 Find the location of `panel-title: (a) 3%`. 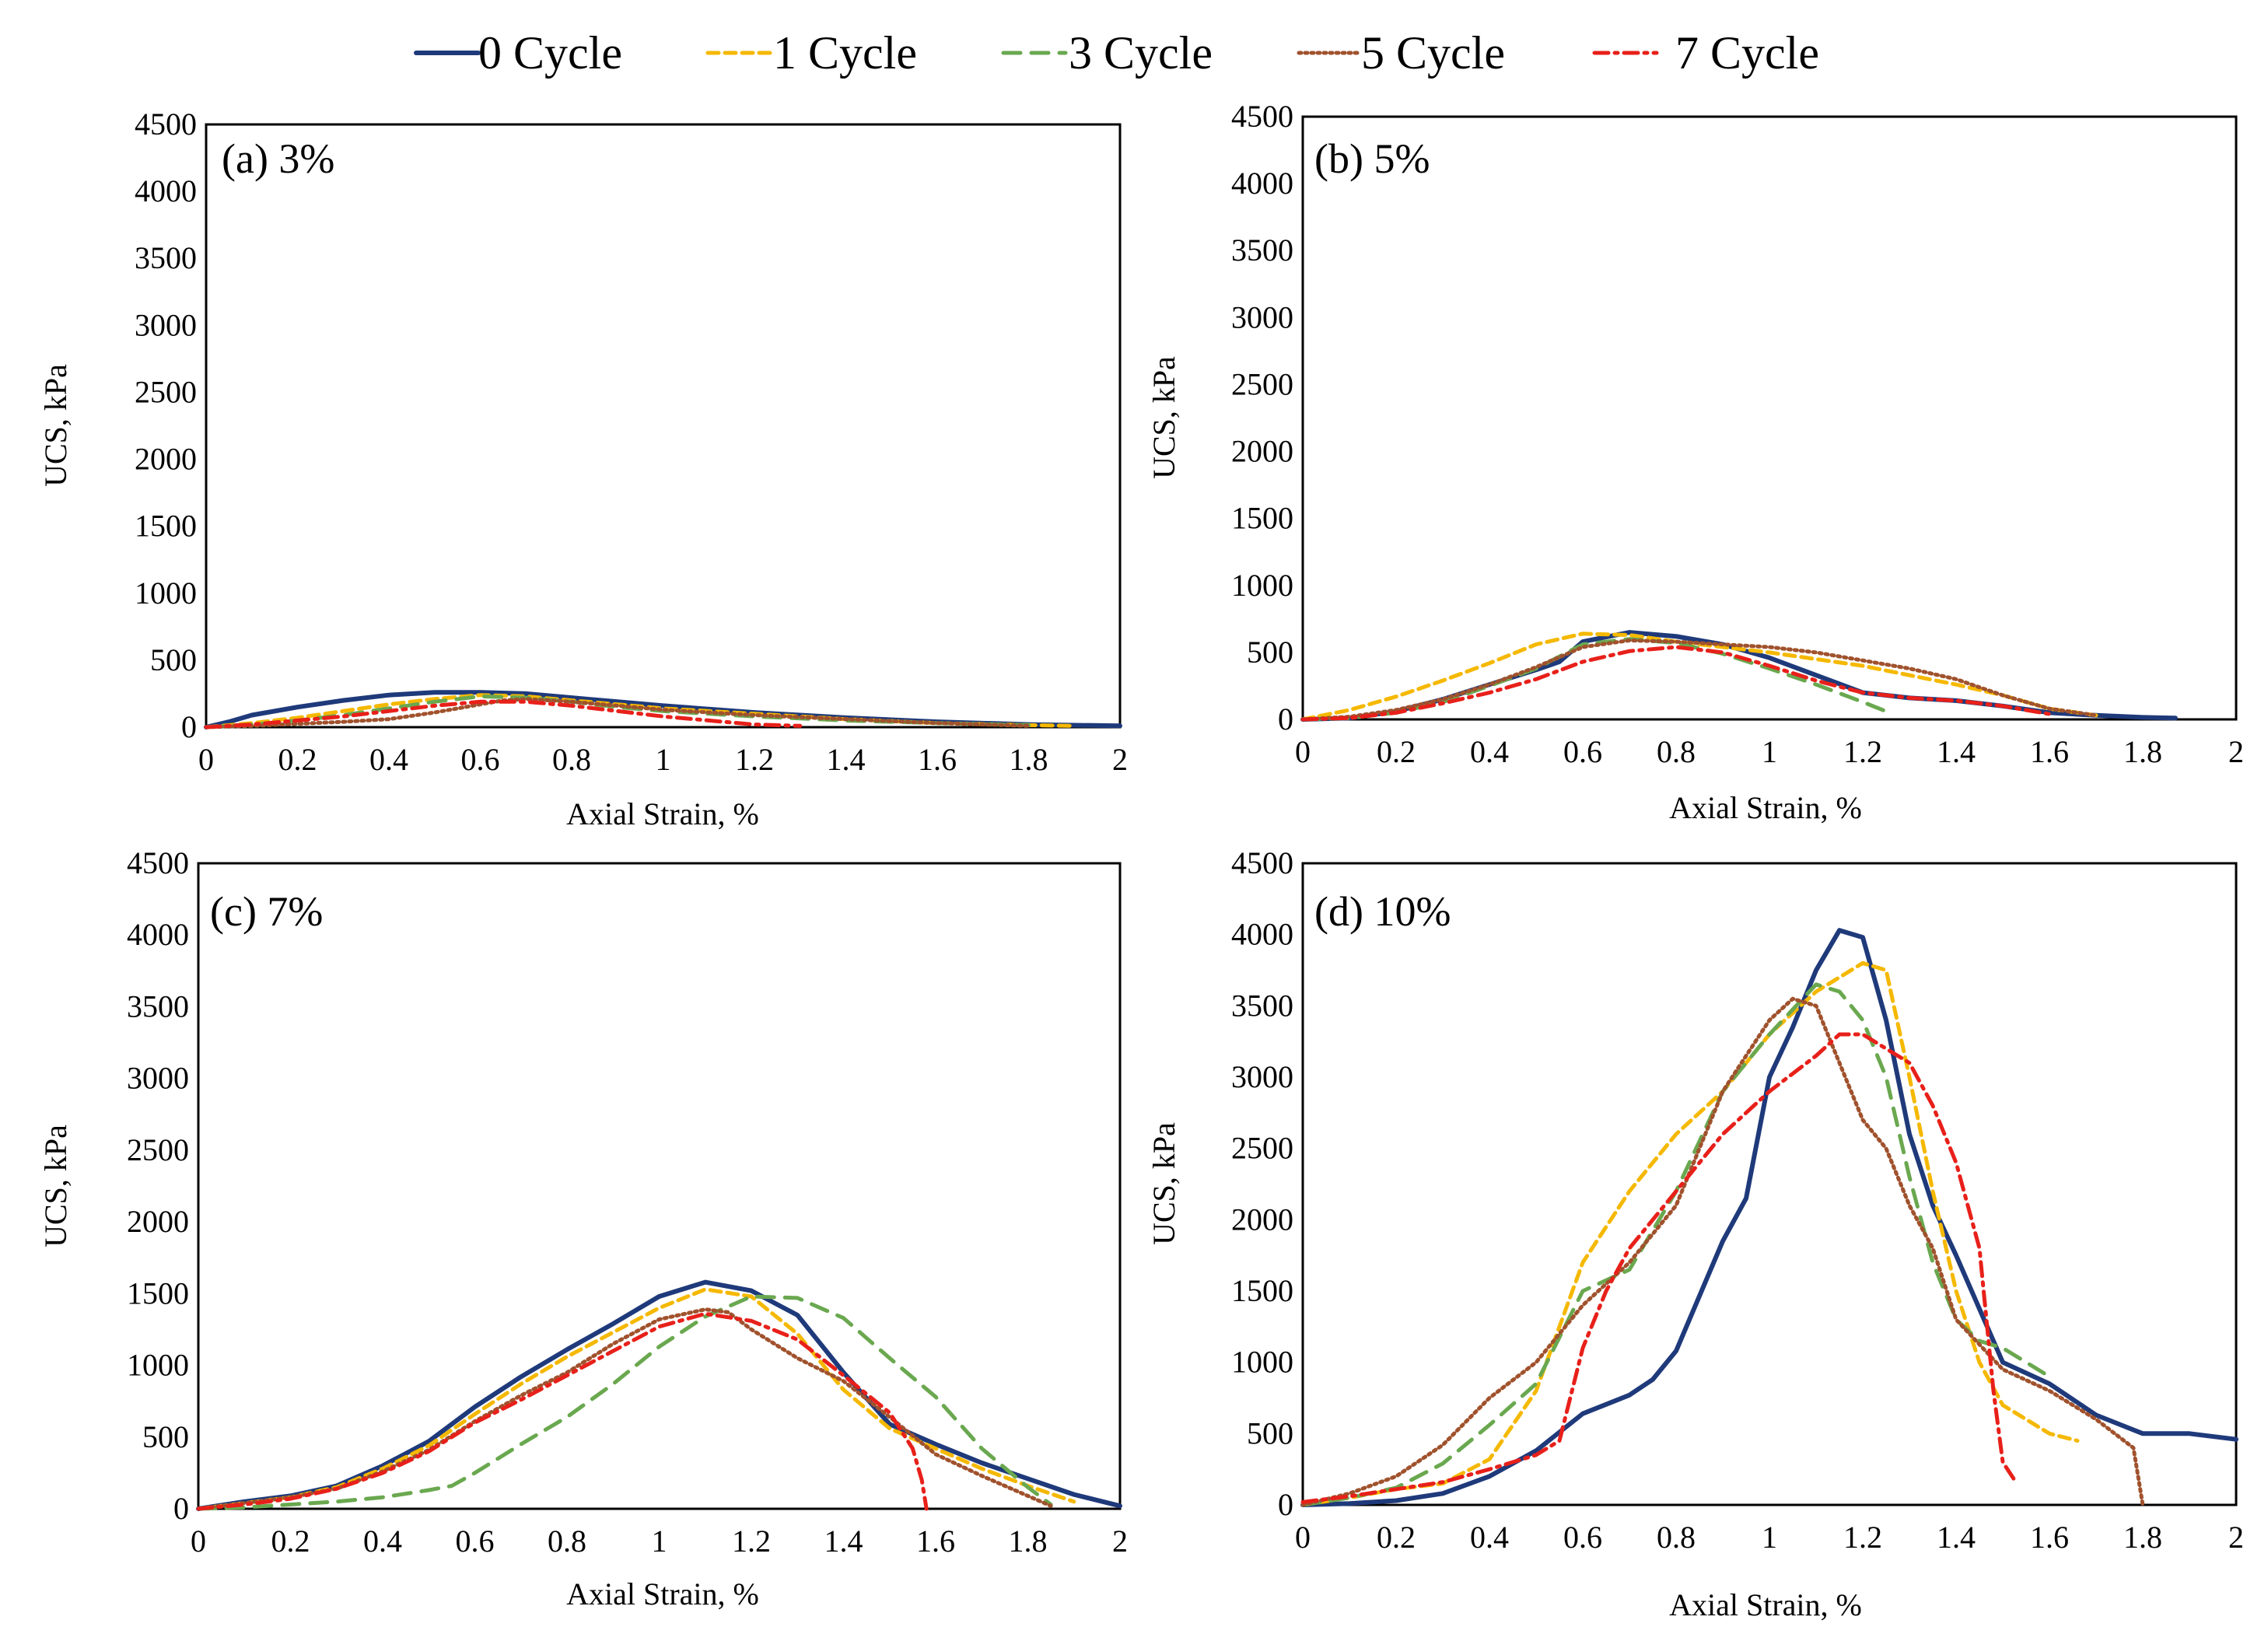

panel-title: (a) 3% is located at coordinates (278, 158).